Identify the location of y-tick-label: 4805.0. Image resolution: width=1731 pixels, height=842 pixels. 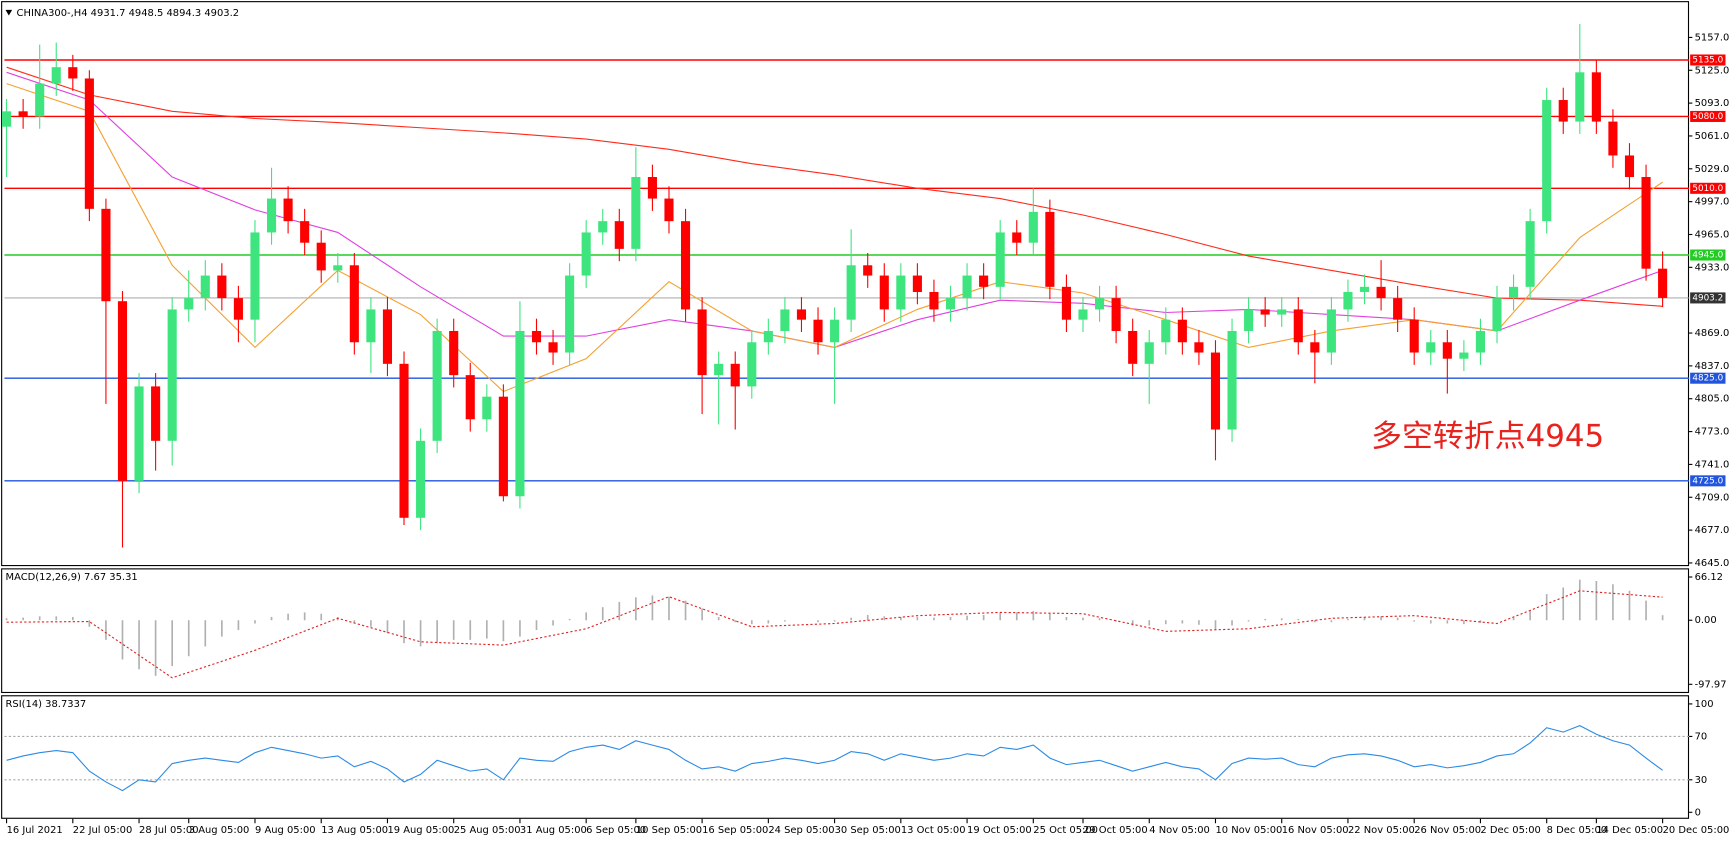
(1712, 399).